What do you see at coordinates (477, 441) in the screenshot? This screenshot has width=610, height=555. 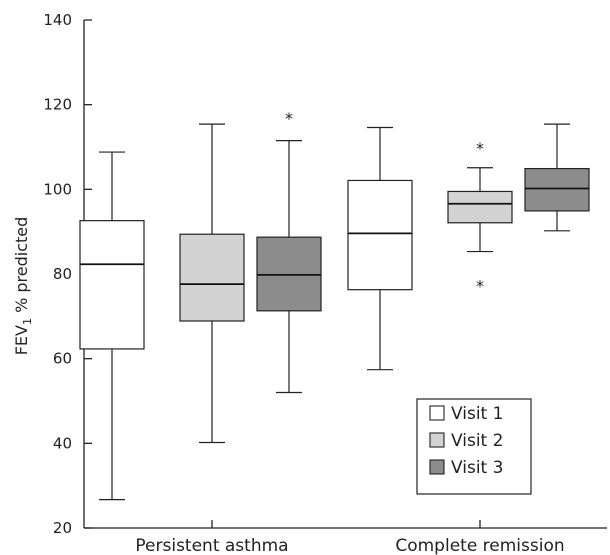 I see `legend-label-visit-2: Visit 2` at bounding box center [477, 441].